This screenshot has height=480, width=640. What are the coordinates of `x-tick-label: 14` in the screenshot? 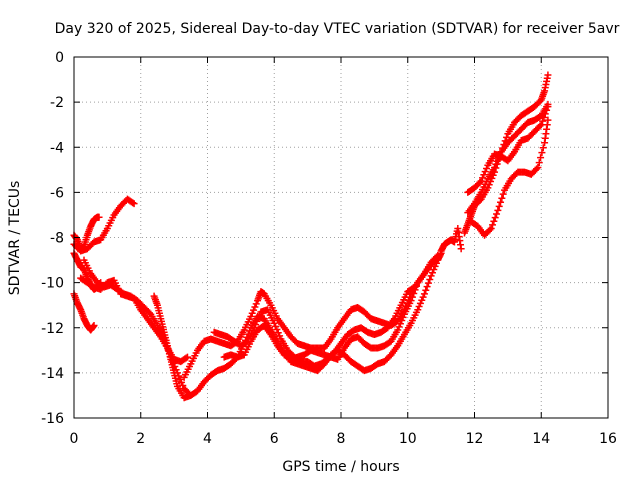 It's located at (541, 439).